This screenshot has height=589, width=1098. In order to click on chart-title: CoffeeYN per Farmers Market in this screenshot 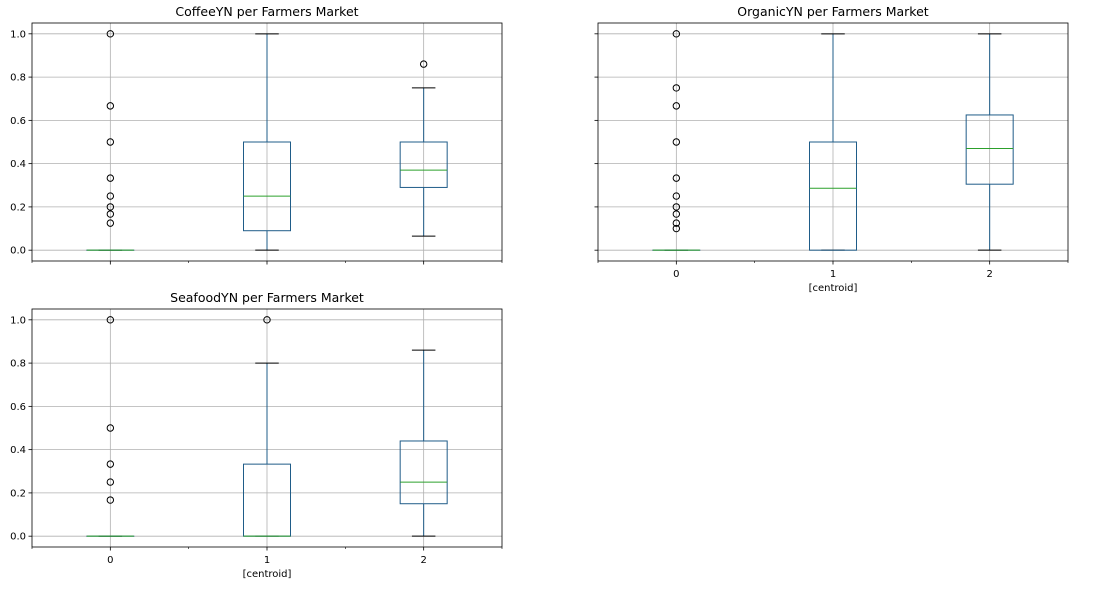, I will do `click(266, 11)`.